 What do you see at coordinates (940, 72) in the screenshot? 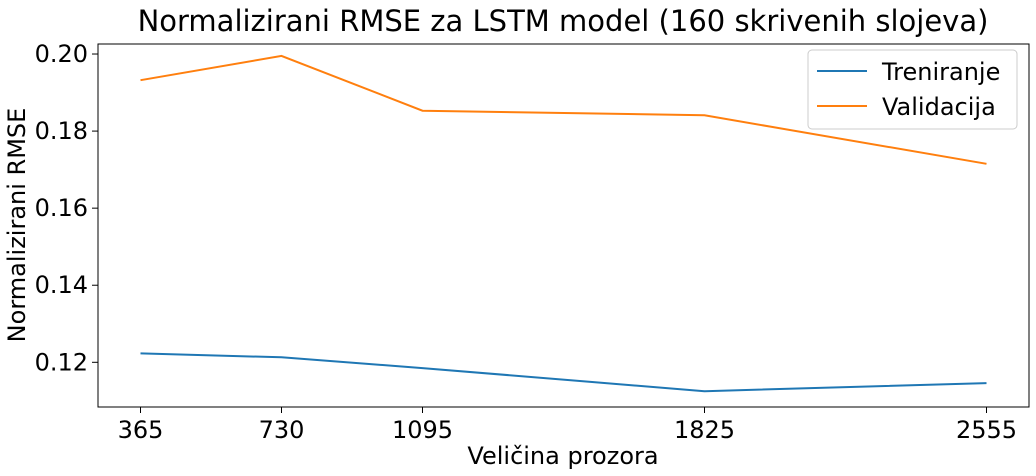
I see `legend-label-treniranje: Treniranje` at bounding box center [940, 72].